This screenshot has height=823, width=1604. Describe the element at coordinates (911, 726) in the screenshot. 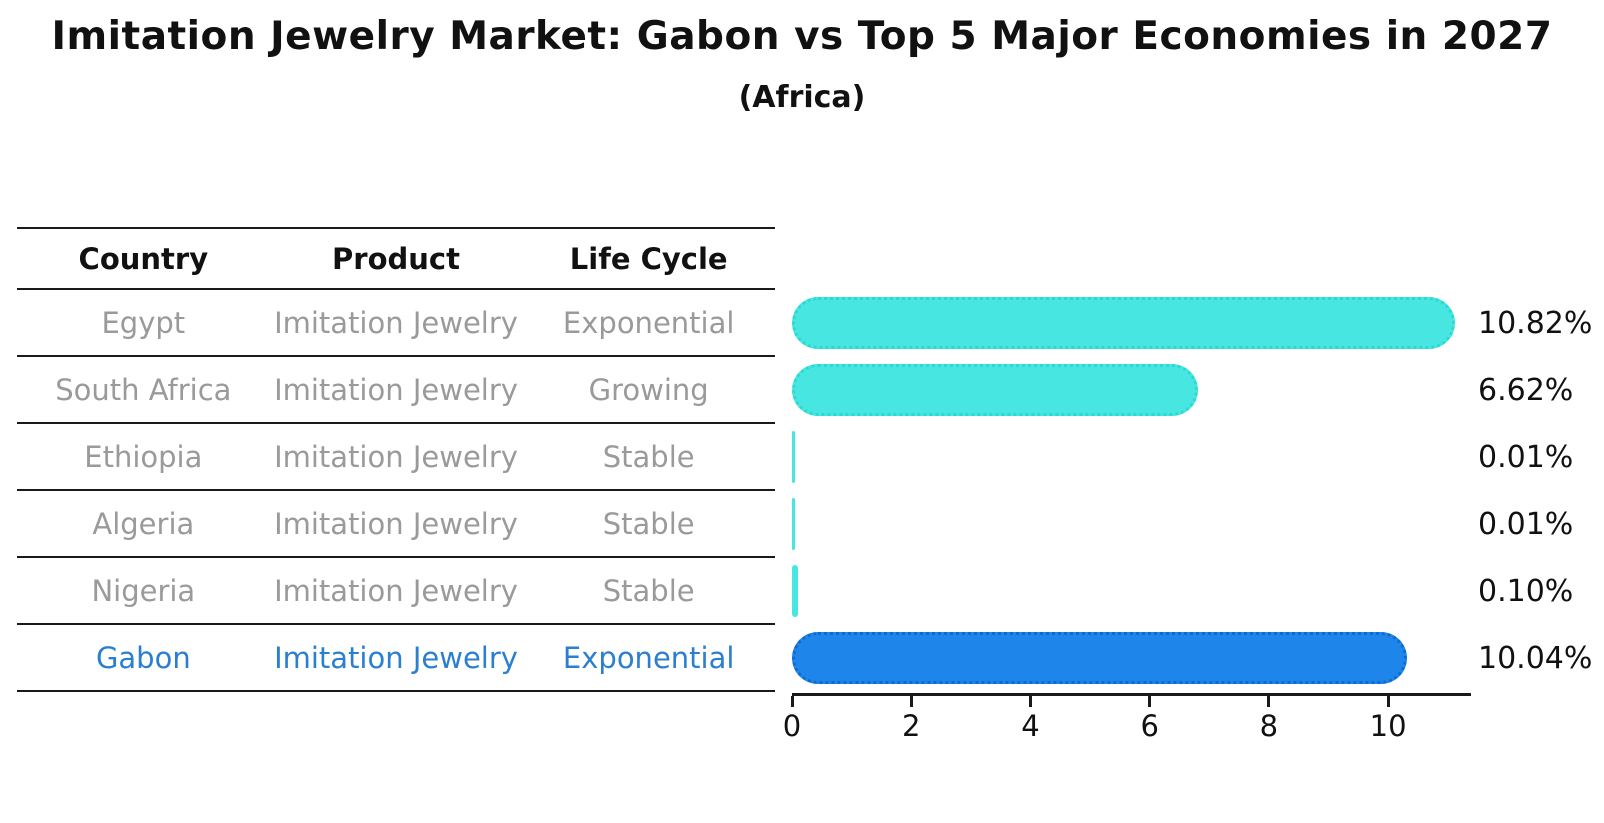

I see `x-axis-tick-label: 2` at that location.